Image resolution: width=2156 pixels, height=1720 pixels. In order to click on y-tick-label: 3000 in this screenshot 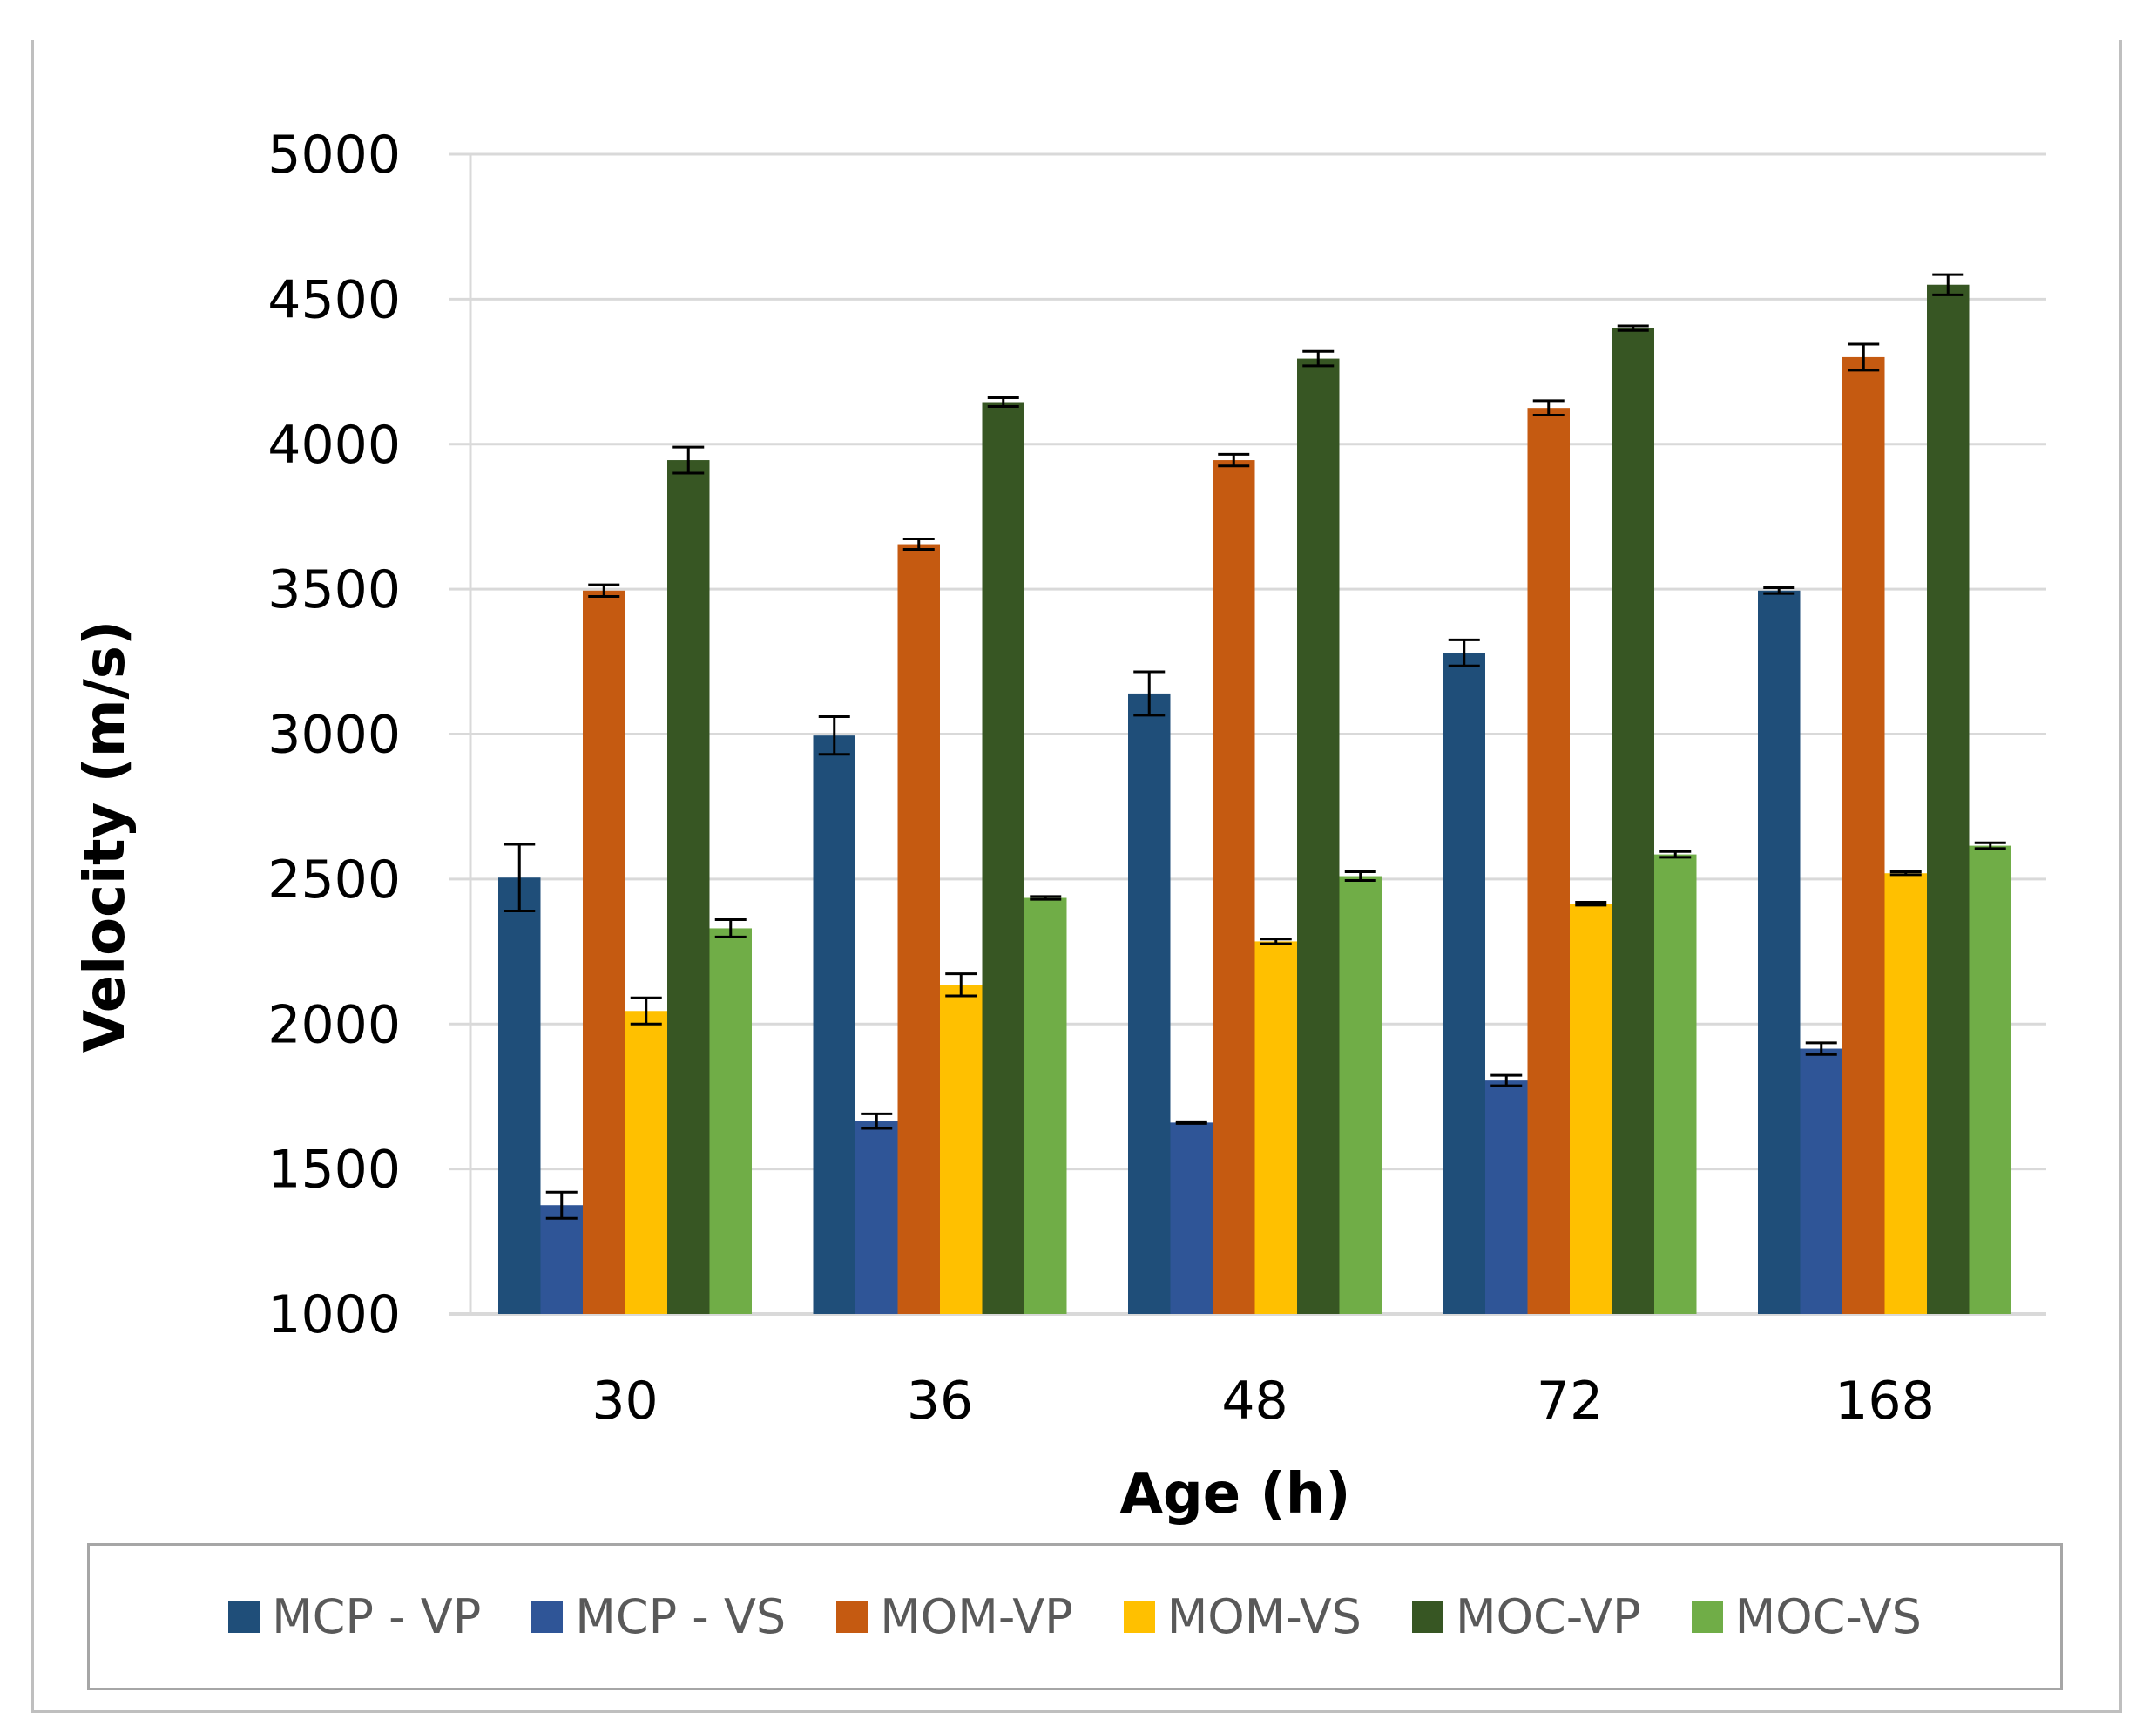, I will do `click(334, 736)`.